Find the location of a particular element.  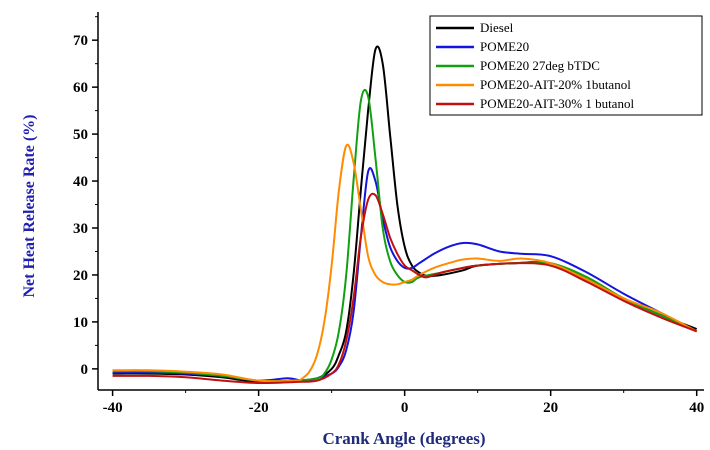

y-tick-label: 70 is located at coordinates (80, 41).